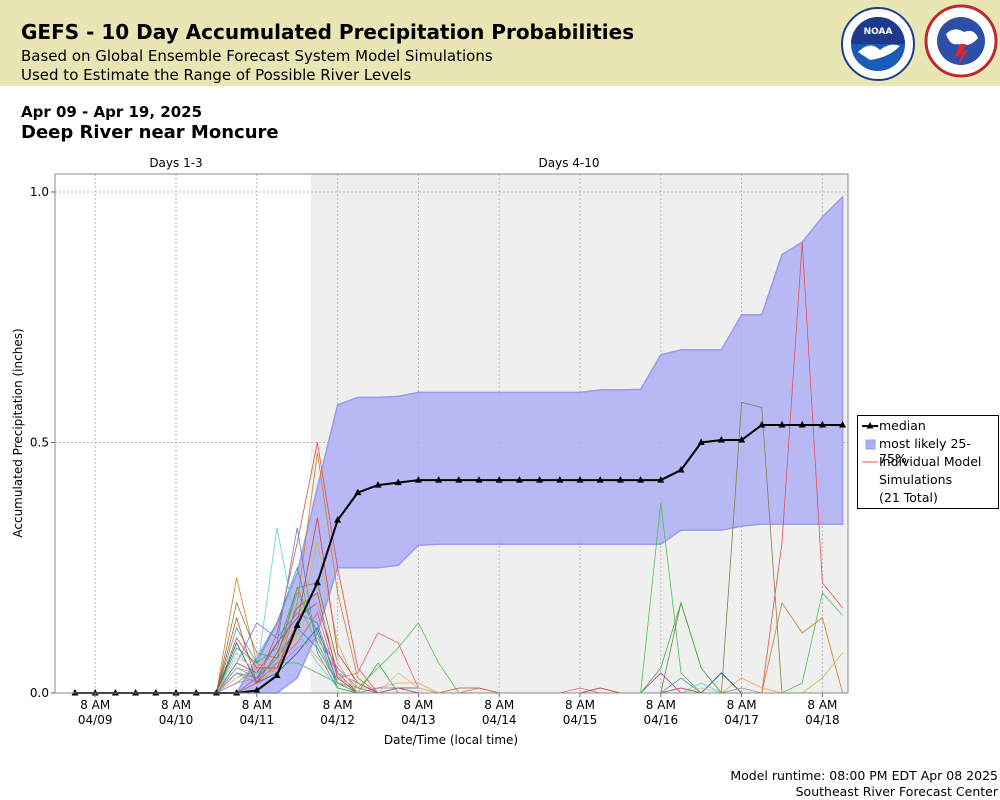  Describe the element at coordinates (902, 425) in the screenshot. I see `legend-label-median: median` at that location.